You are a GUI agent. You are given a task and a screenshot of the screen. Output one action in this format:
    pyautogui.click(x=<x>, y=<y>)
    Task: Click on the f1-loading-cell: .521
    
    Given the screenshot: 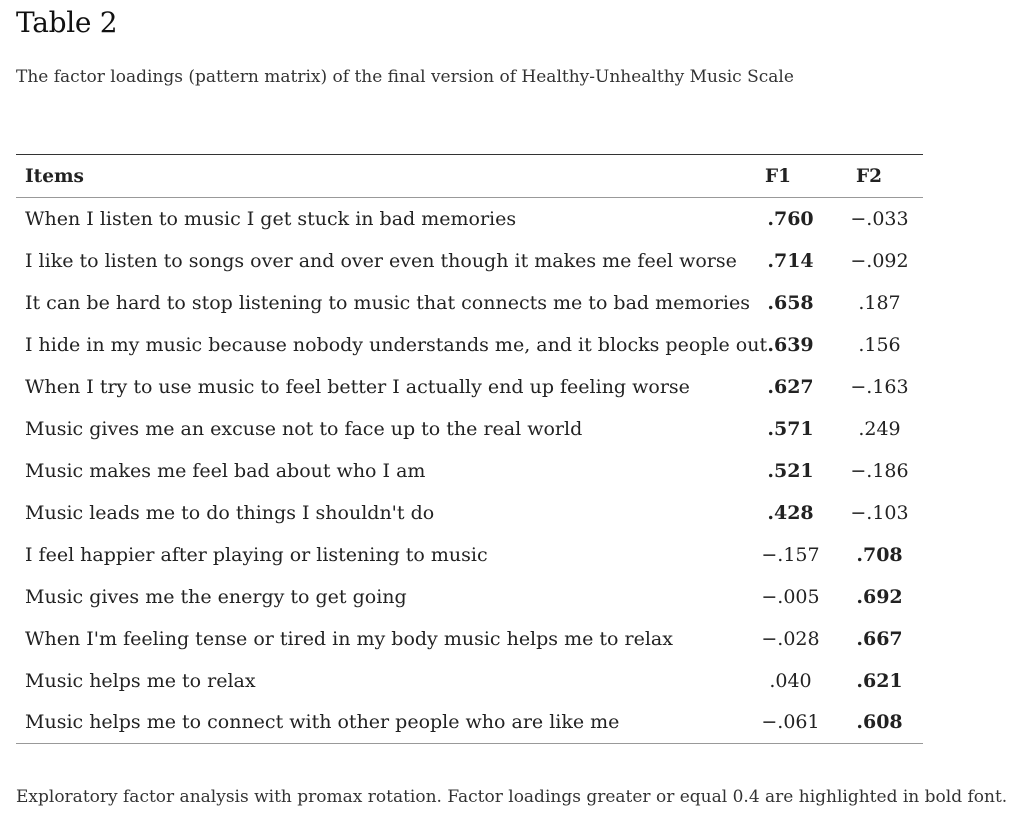 What is the action you would take?
    pyautogui.click(x=790, y=470)
    